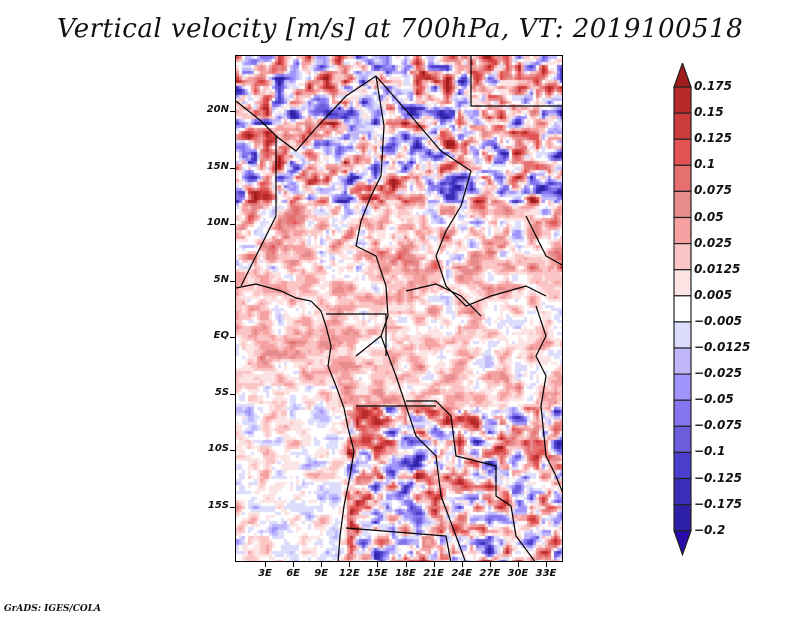 Image resolution: width=800 pixels, height=618 pixels. I want to click on colorbar-over-triangle, so click(682, 75).